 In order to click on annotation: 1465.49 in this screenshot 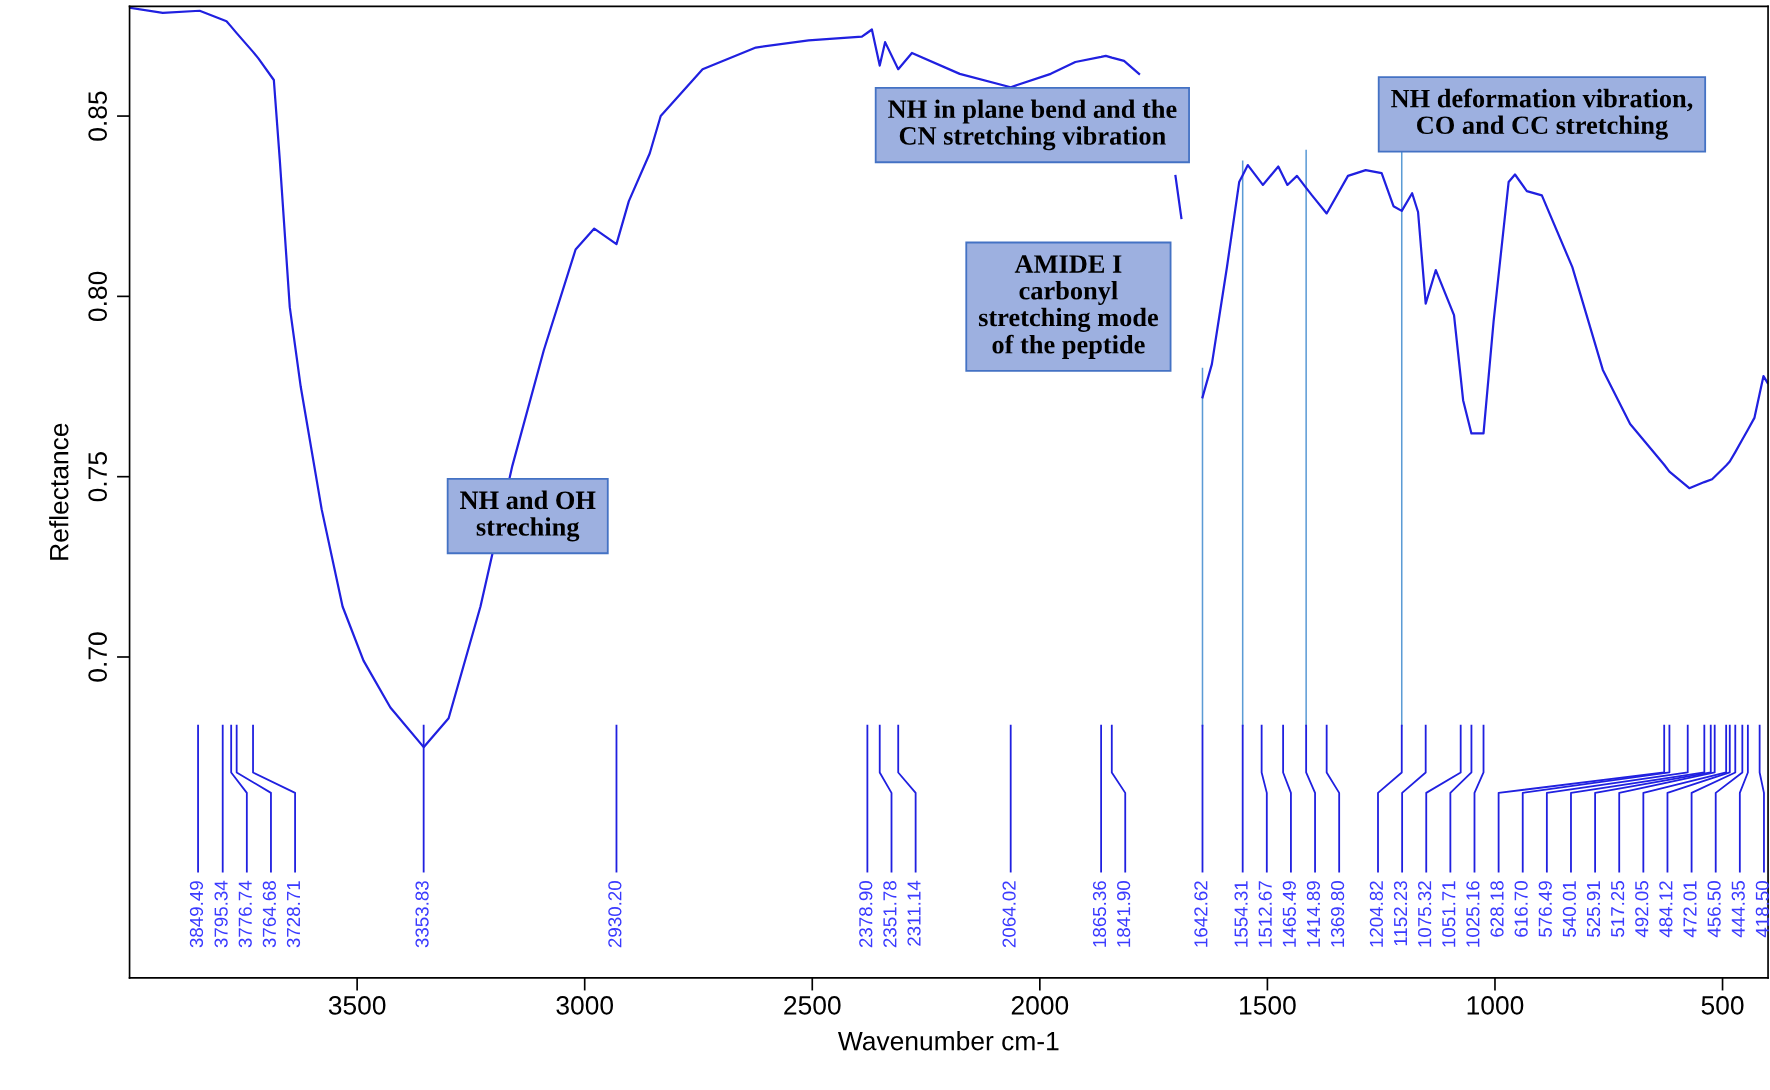, I will do `click(1289, 914)`.